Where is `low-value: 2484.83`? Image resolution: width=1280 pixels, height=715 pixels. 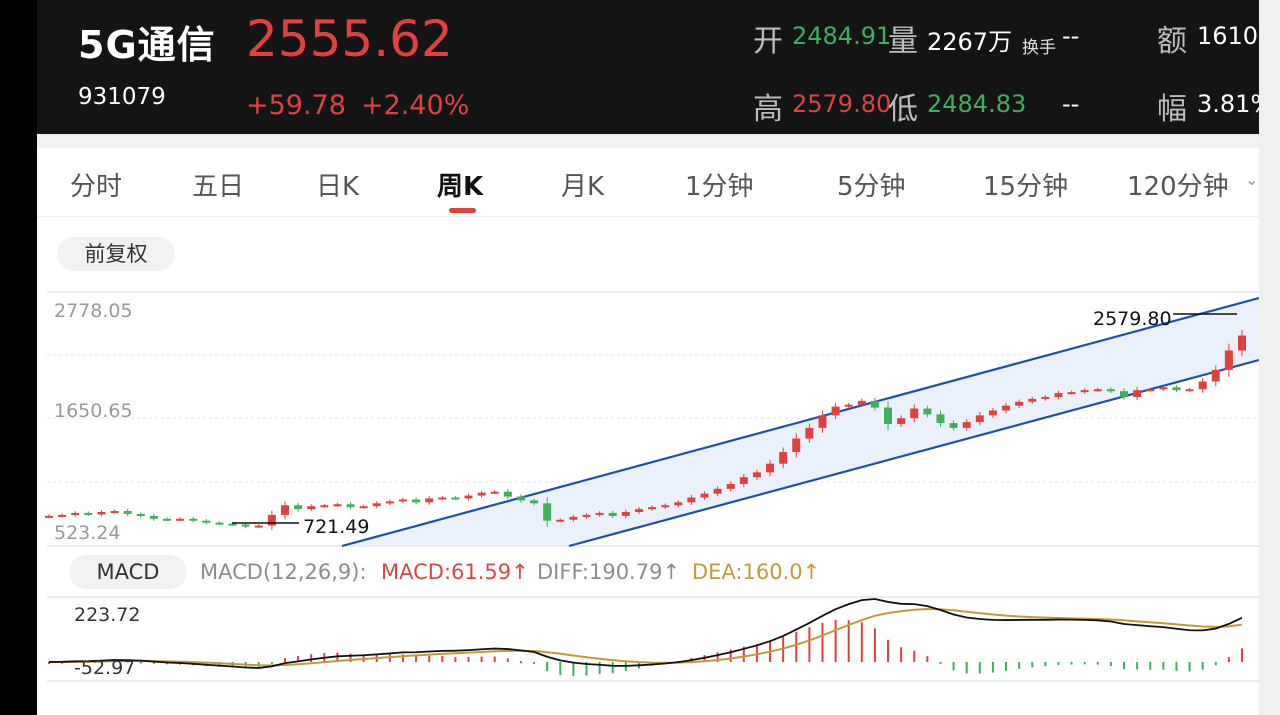 low-value: 2484.83 is located at coordinates (977, 104).